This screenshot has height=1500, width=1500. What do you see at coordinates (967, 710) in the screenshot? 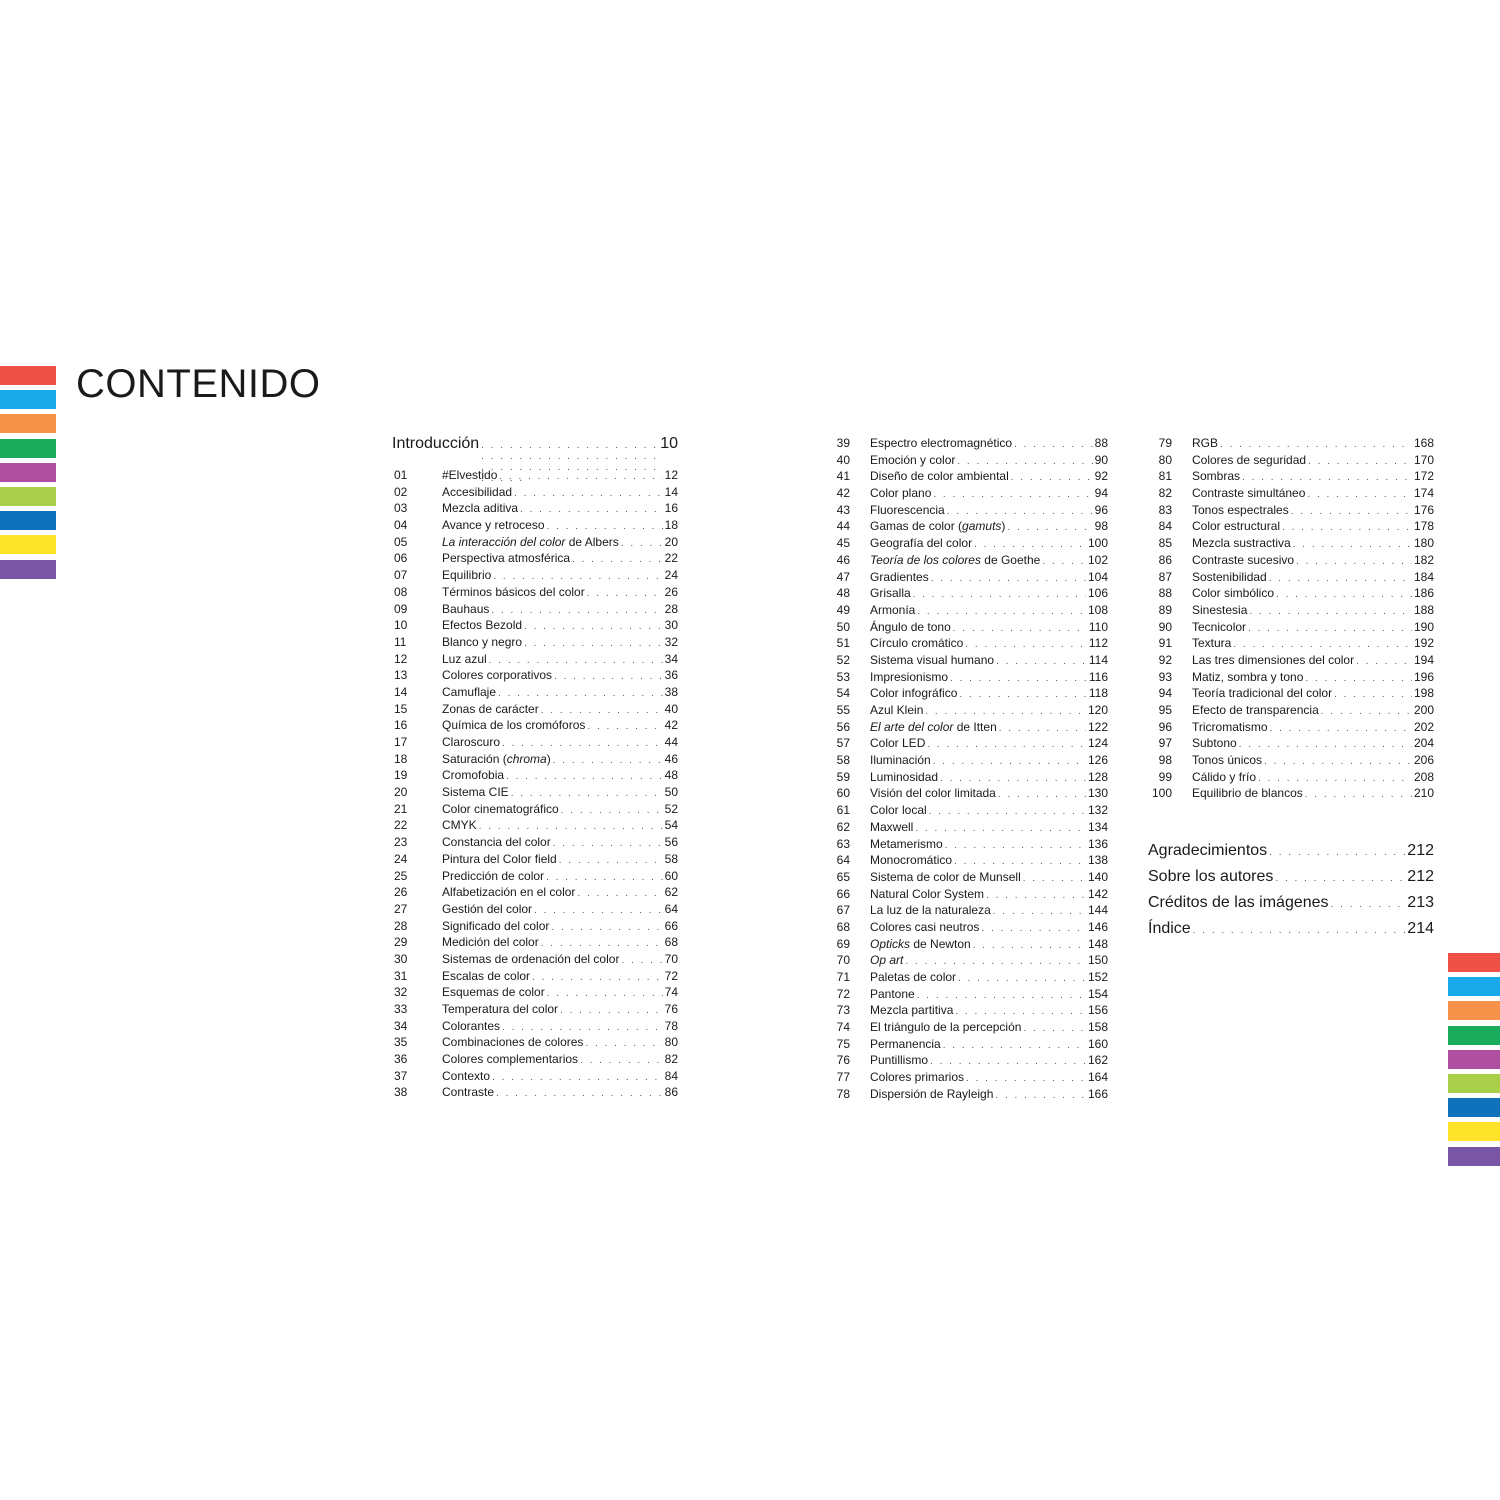
I see `toc-entry: 55 Azul Klein 120` at bounding box center [967, 710].